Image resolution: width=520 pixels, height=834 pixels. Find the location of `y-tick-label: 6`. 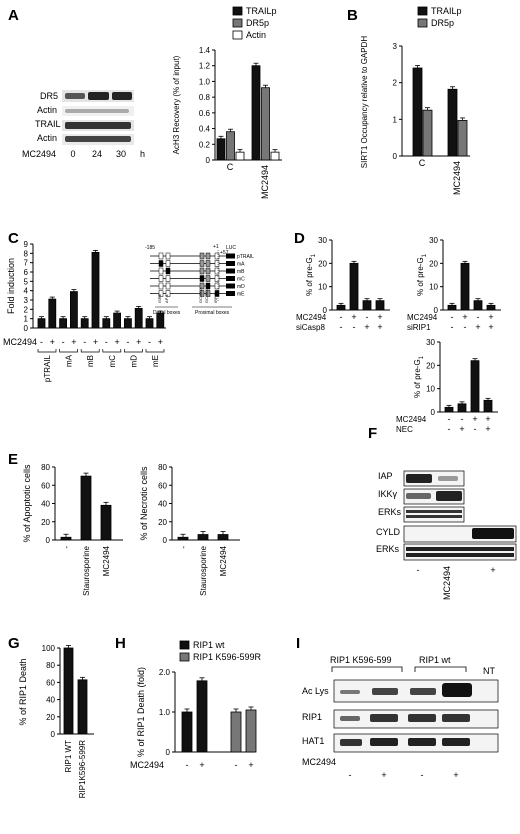

y-tick-label: 6 is located at coordinates (26, 272).